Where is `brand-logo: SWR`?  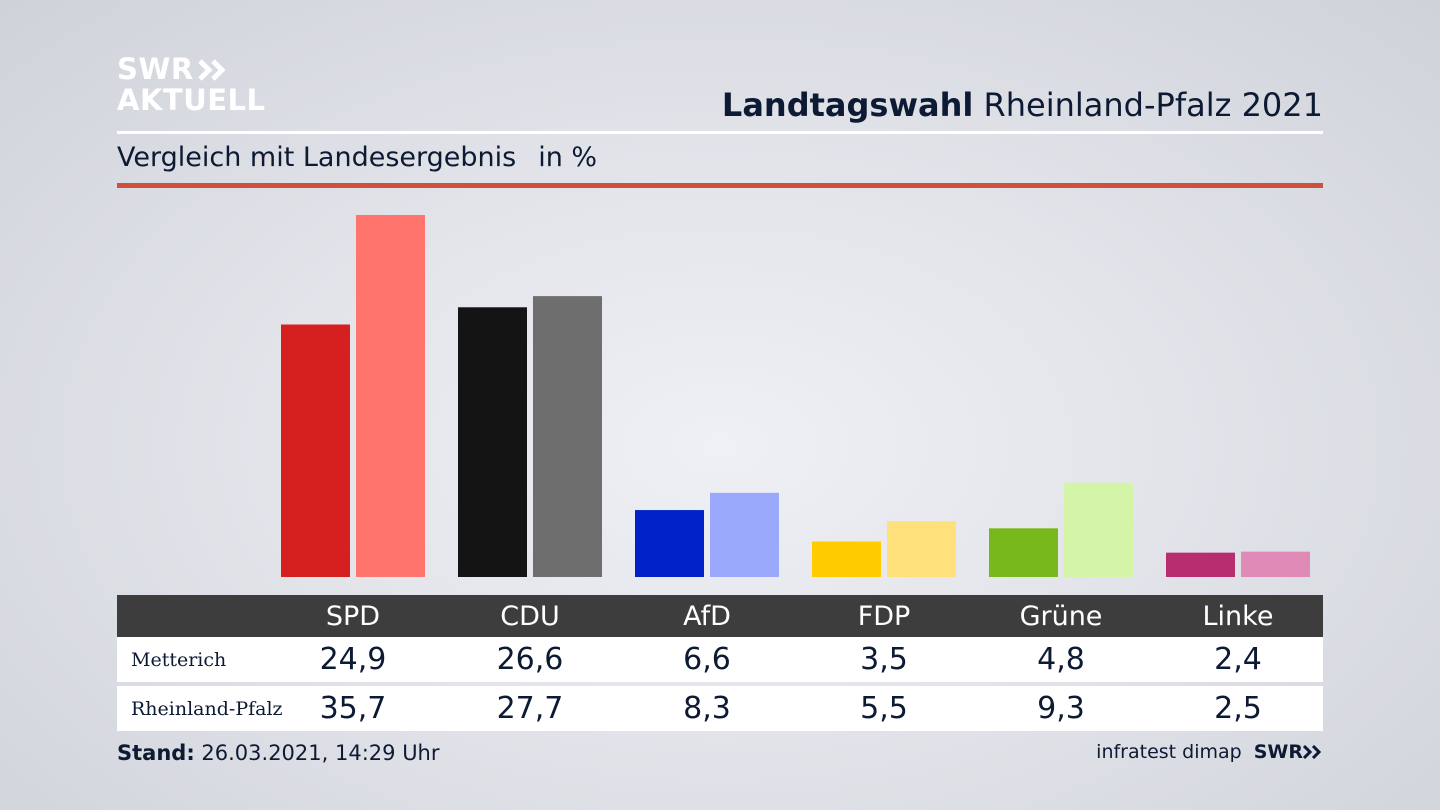 brand-logo: SWR is located at coordinates (1288, 752).